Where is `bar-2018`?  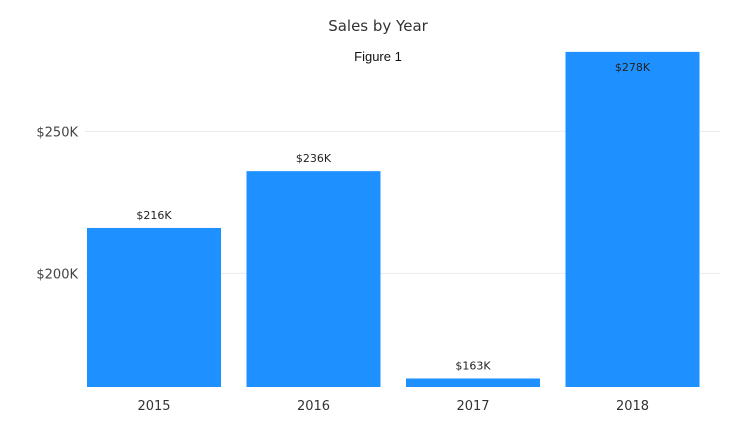 bar-2018 is located at coordinates (632, 219).